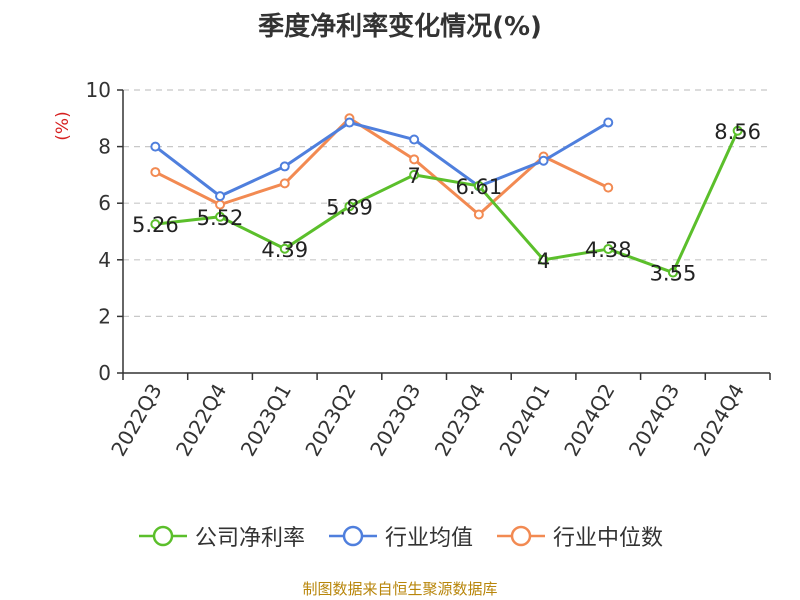 Image resolution: width=800 pixels, height=600 pixels. I want to click on x-tick-label: 2024Q4, so click(719, 420).